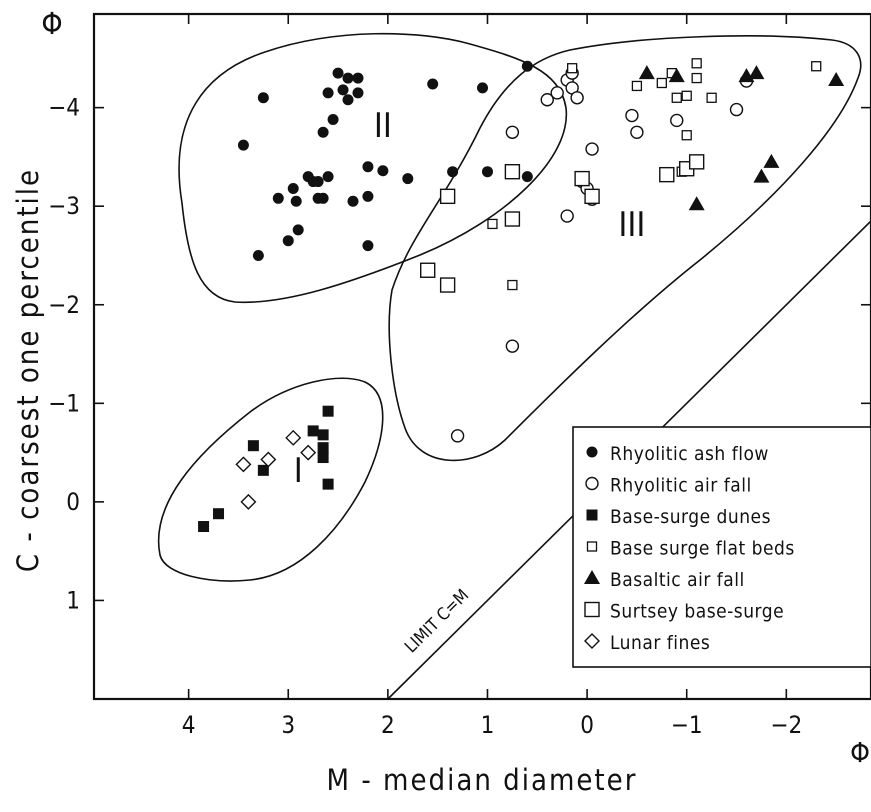 This screenshot has height=812, width=871. What do you see at coordinates (702, 549) in the screenshot?
I see `legend-label: Base surge flat beds` at bounding box center [702, 549].